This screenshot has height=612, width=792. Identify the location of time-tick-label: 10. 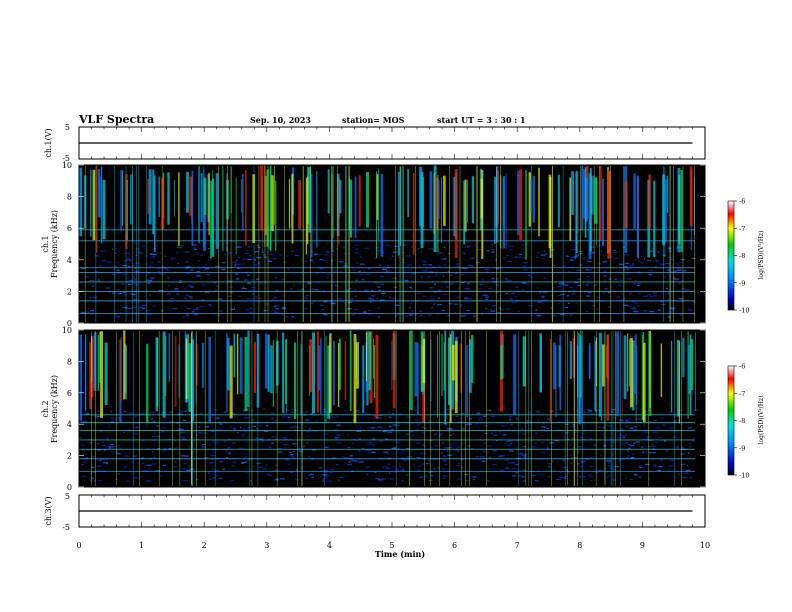
(705, 545).